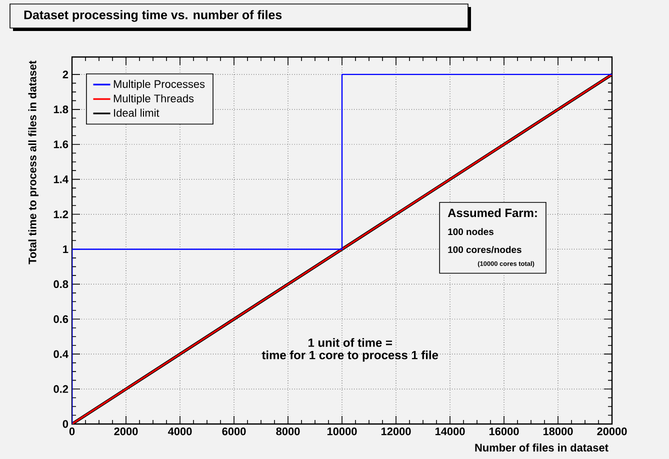  Describe the element at coordinates (342, 432) in the screenshot. I see `x-tick-label: 10000` at that location.